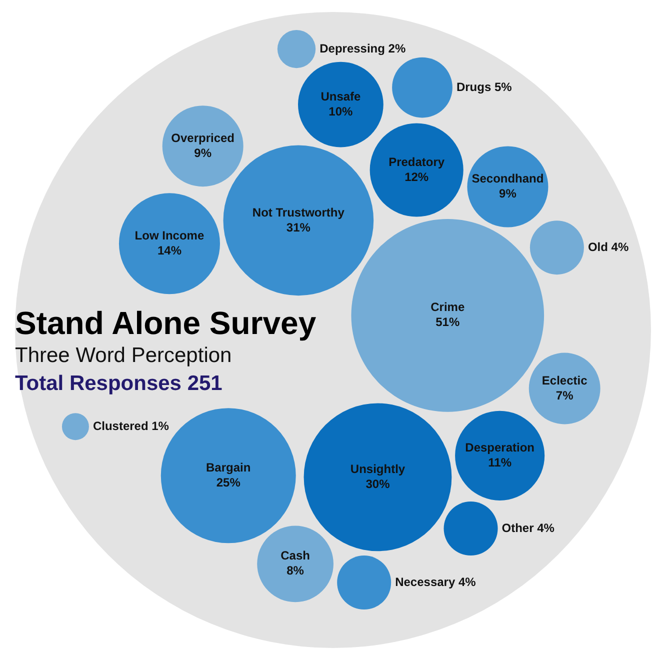 The width and height of the screenshot is (666, 661). Describe the element at coordinates (169, 250) in the screenshot. I see `data-label: 14%` at that location.